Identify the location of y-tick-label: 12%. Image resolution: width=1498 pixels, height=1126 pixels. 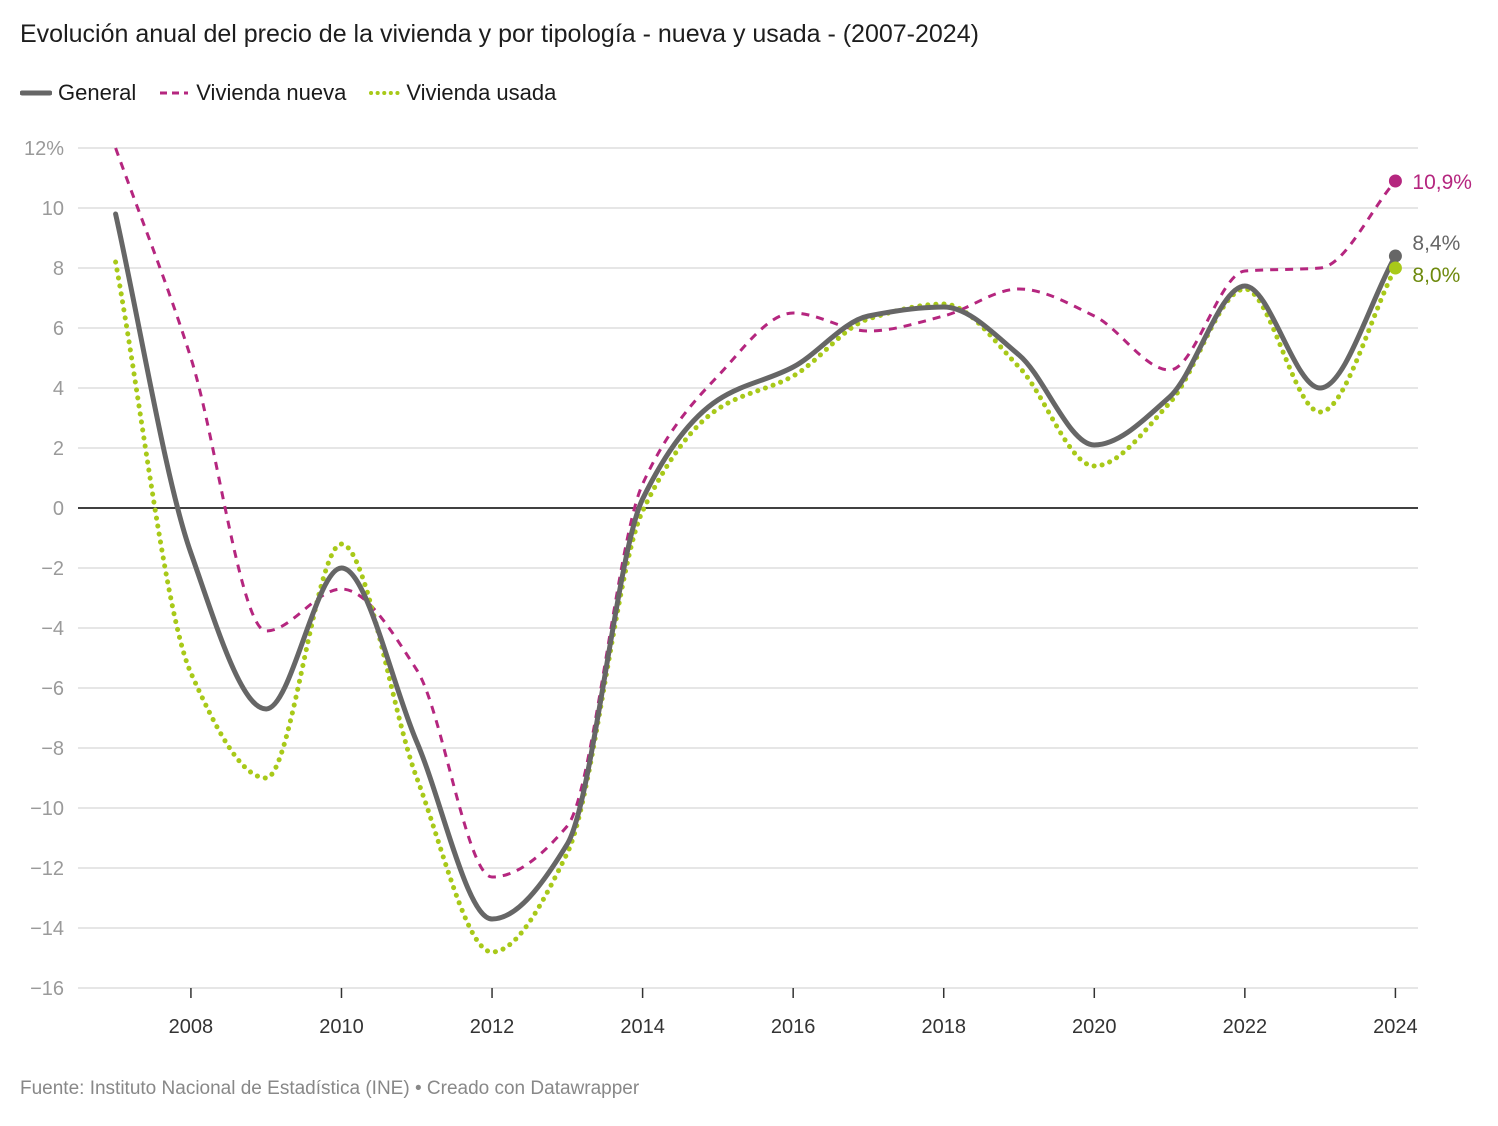
(44, 149).